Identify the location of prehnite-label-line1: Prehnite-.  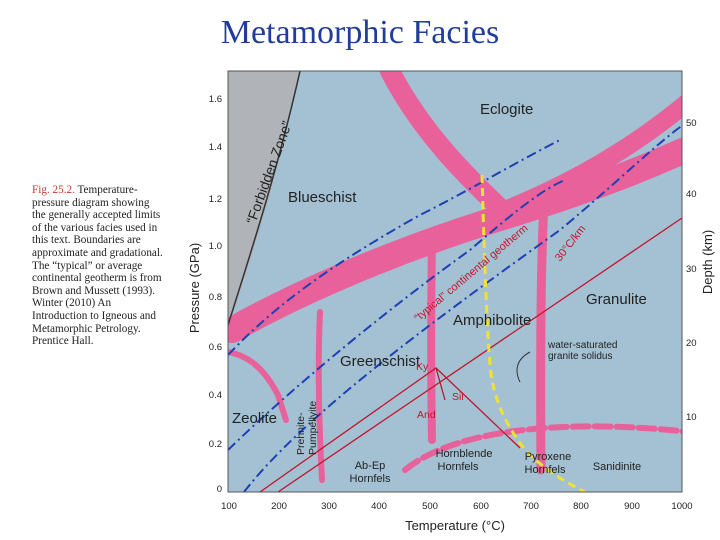
(301, 433).